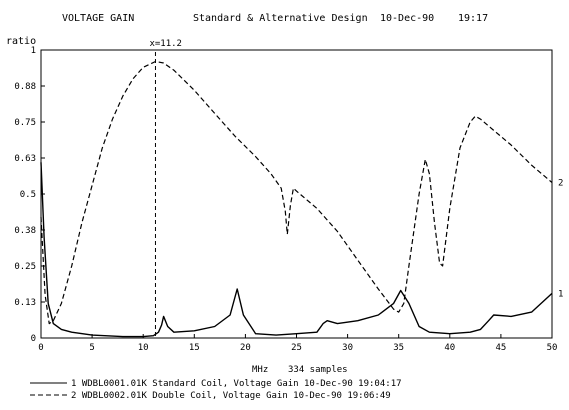 The height and width of the screenshot is (410, 569). What do you see at coordinates (473, 18) in the screenshot?
I see `chart-time: 19:17` at bounding box center [473, 18].